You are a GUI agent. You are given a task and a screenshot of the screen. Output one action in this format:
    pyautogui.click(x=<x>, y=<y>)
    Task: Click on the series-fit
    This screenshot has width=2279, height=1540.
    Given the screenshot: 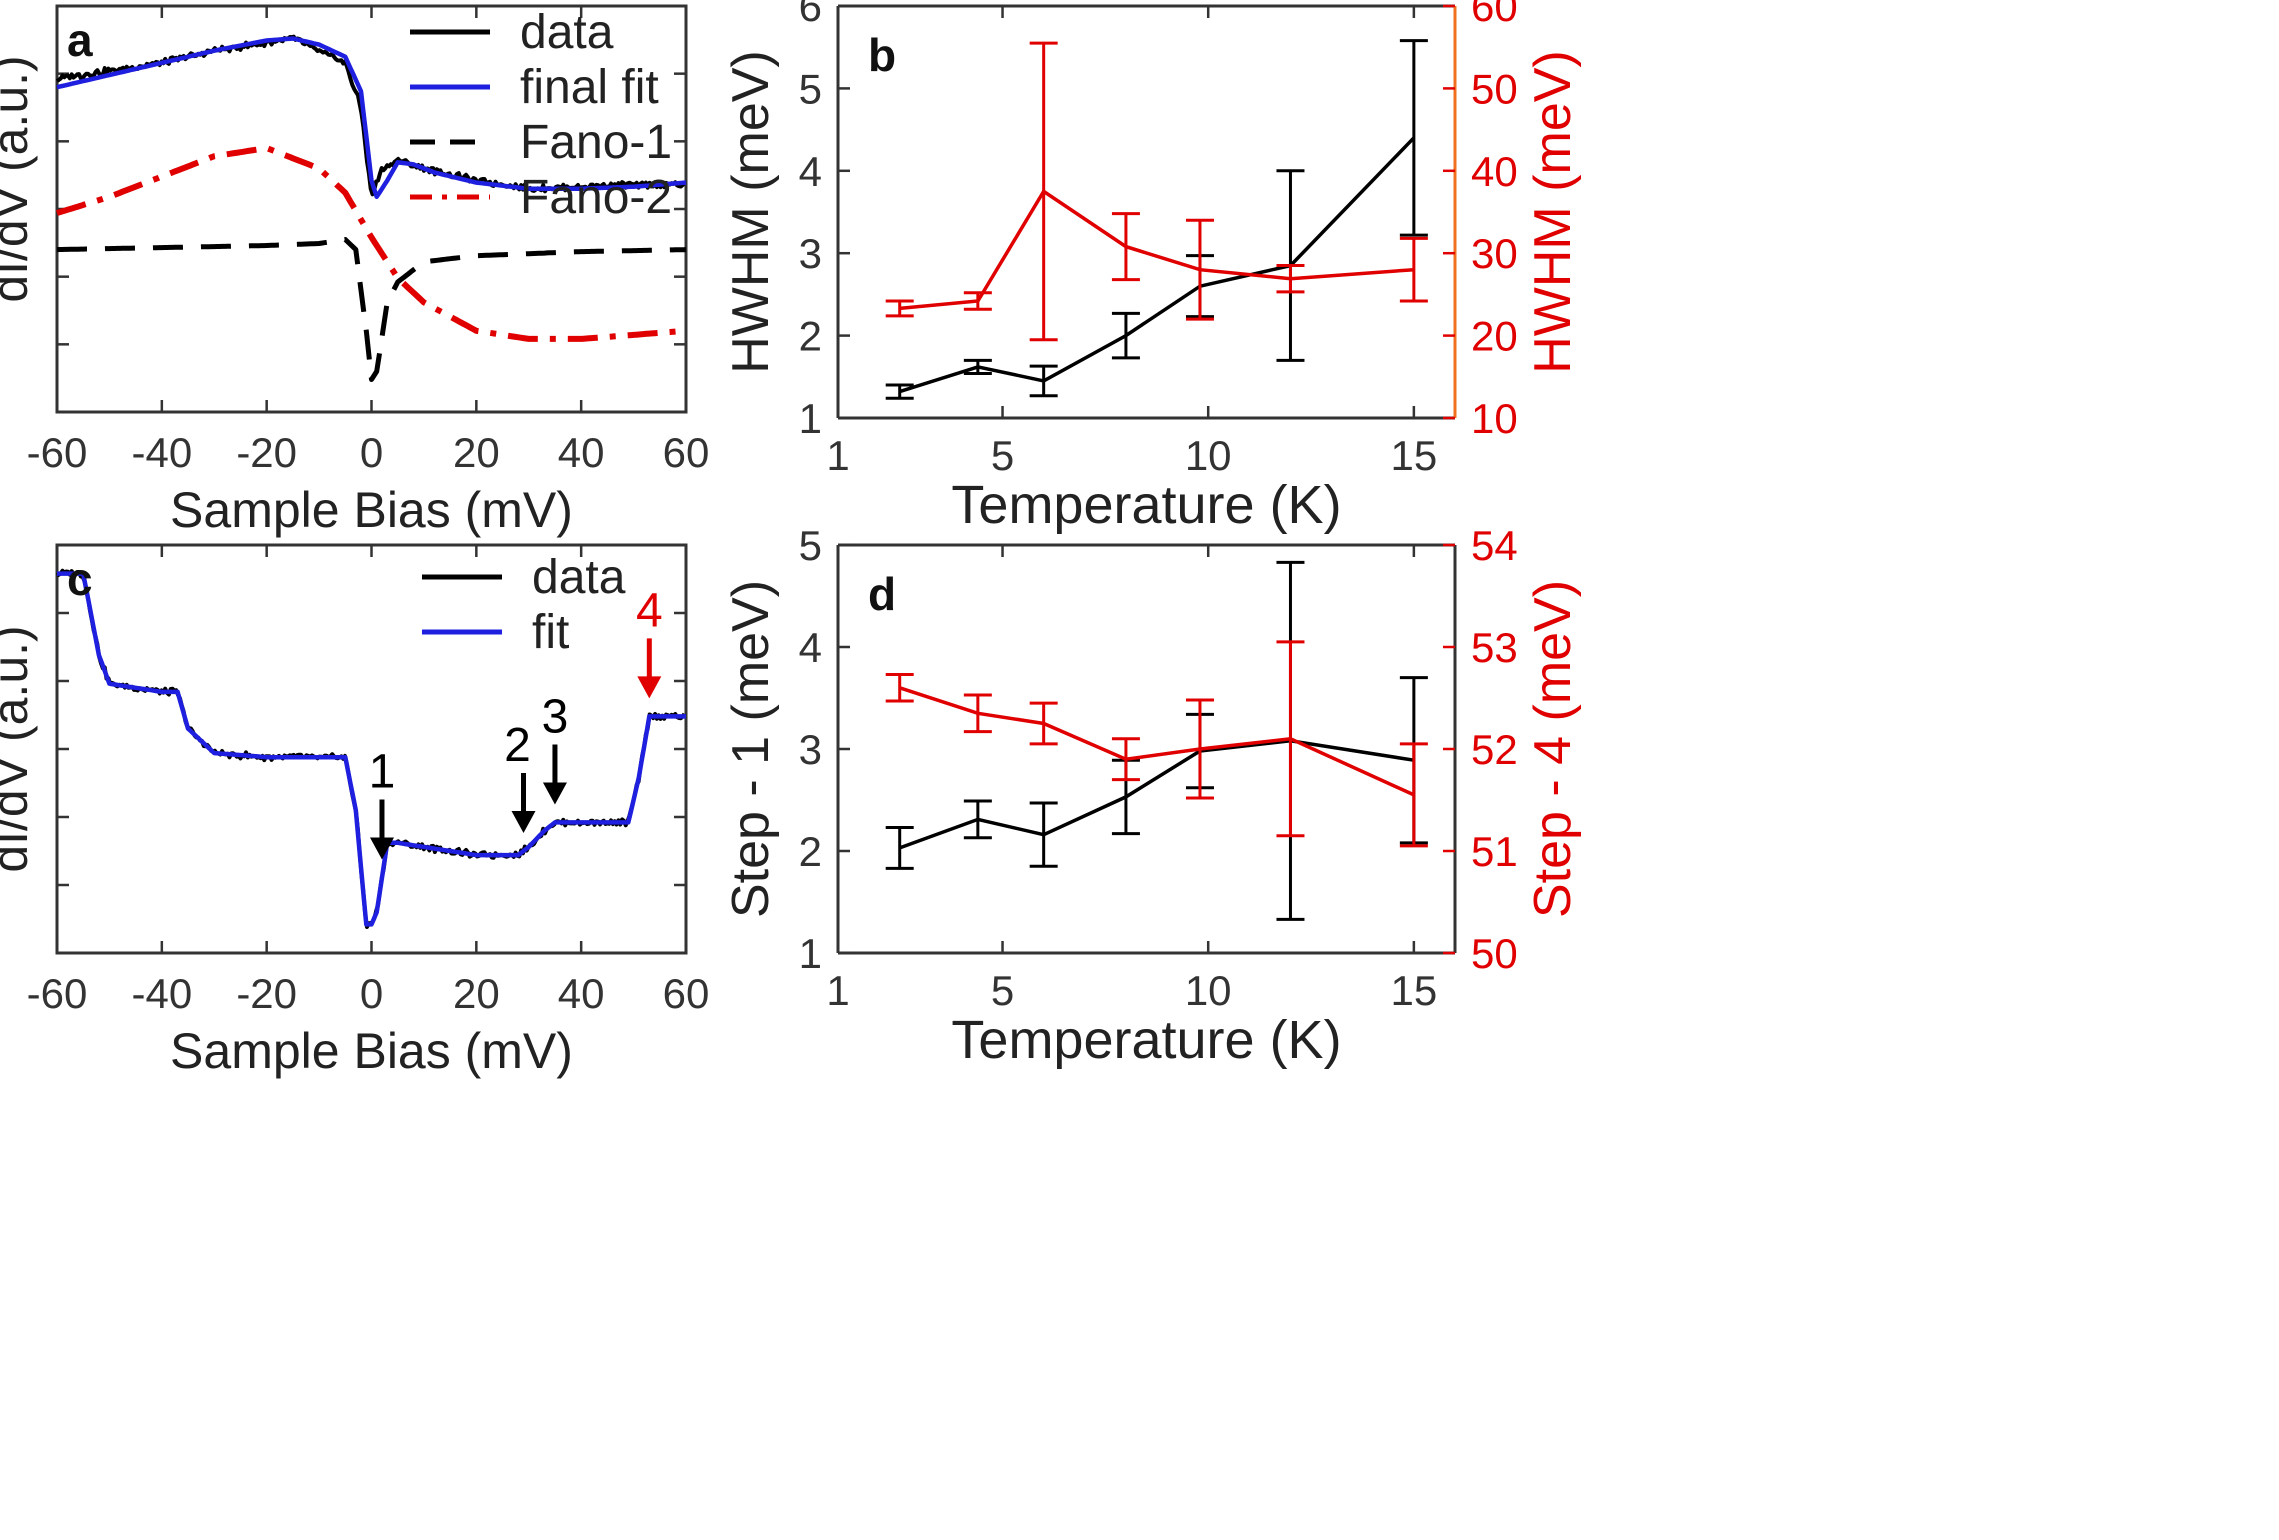 What is the action you would take?
    pyautogui.click(x=371, y=749)
    